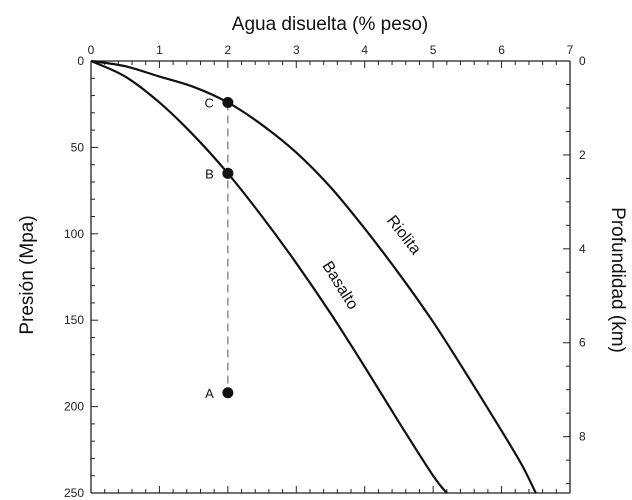 The height and width of the screenshot is (500, 632). What do you see at coordinates (570, 50) in the screenshot?
I see `x-tick-label: 7` at bounding box center [570, 50].